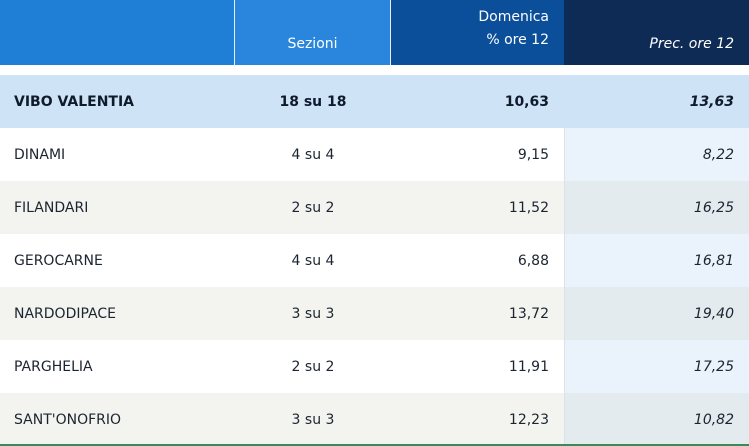  What do you see at coordinates (117, 32) in the screenshot?
I see `header-comune` at bounding box center [117, 32].